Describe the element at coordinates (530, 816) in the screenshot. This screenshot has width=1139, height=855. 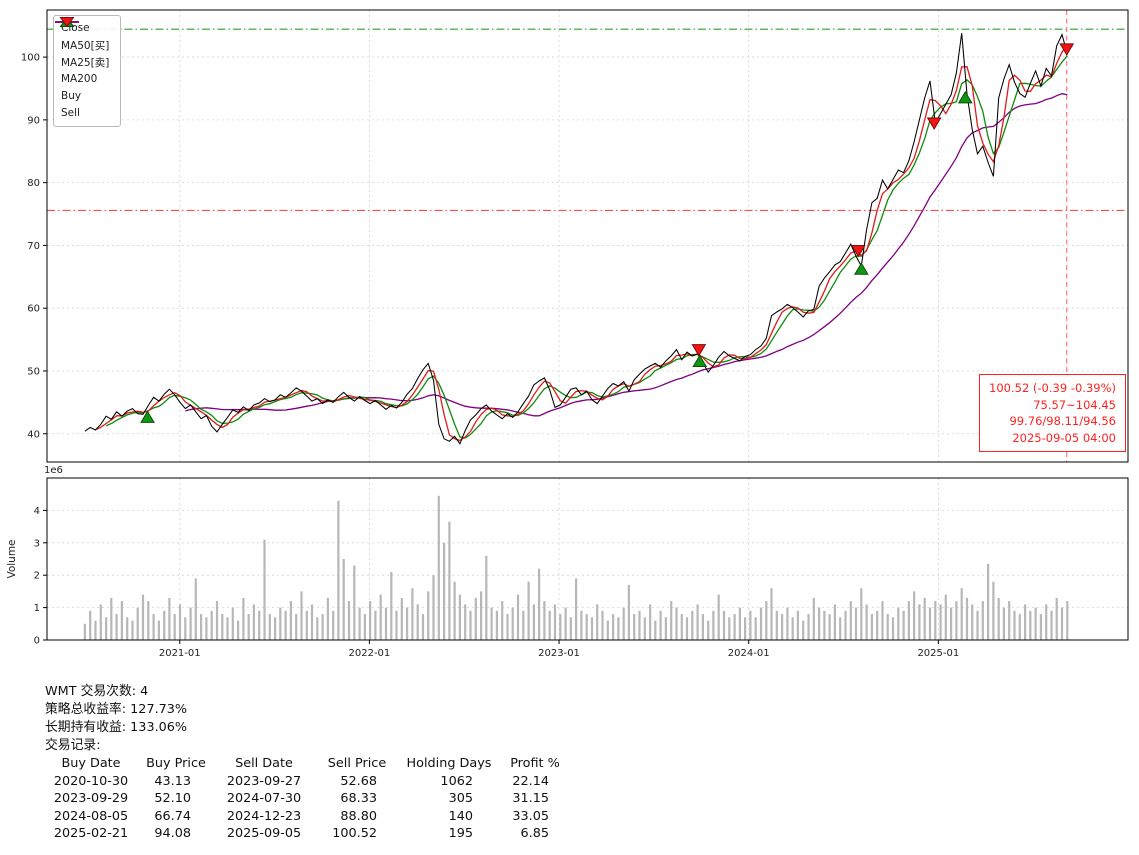
I see `trade-row-2-col-5: 33.05` at that location.